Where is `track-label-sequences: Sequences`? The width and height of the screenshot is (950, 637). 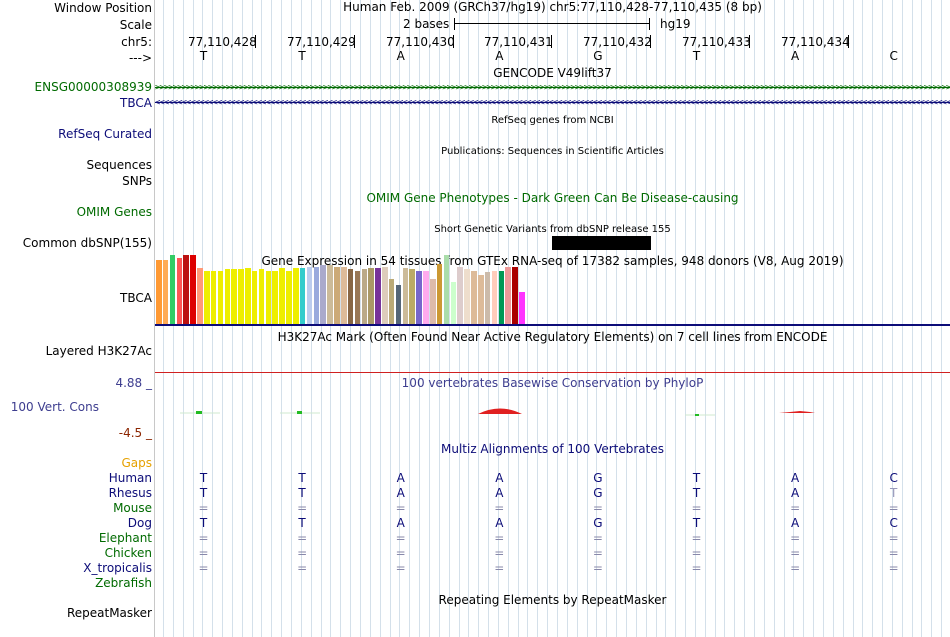 track-label-sequences: Sequences is located at coordinates (119, 165).